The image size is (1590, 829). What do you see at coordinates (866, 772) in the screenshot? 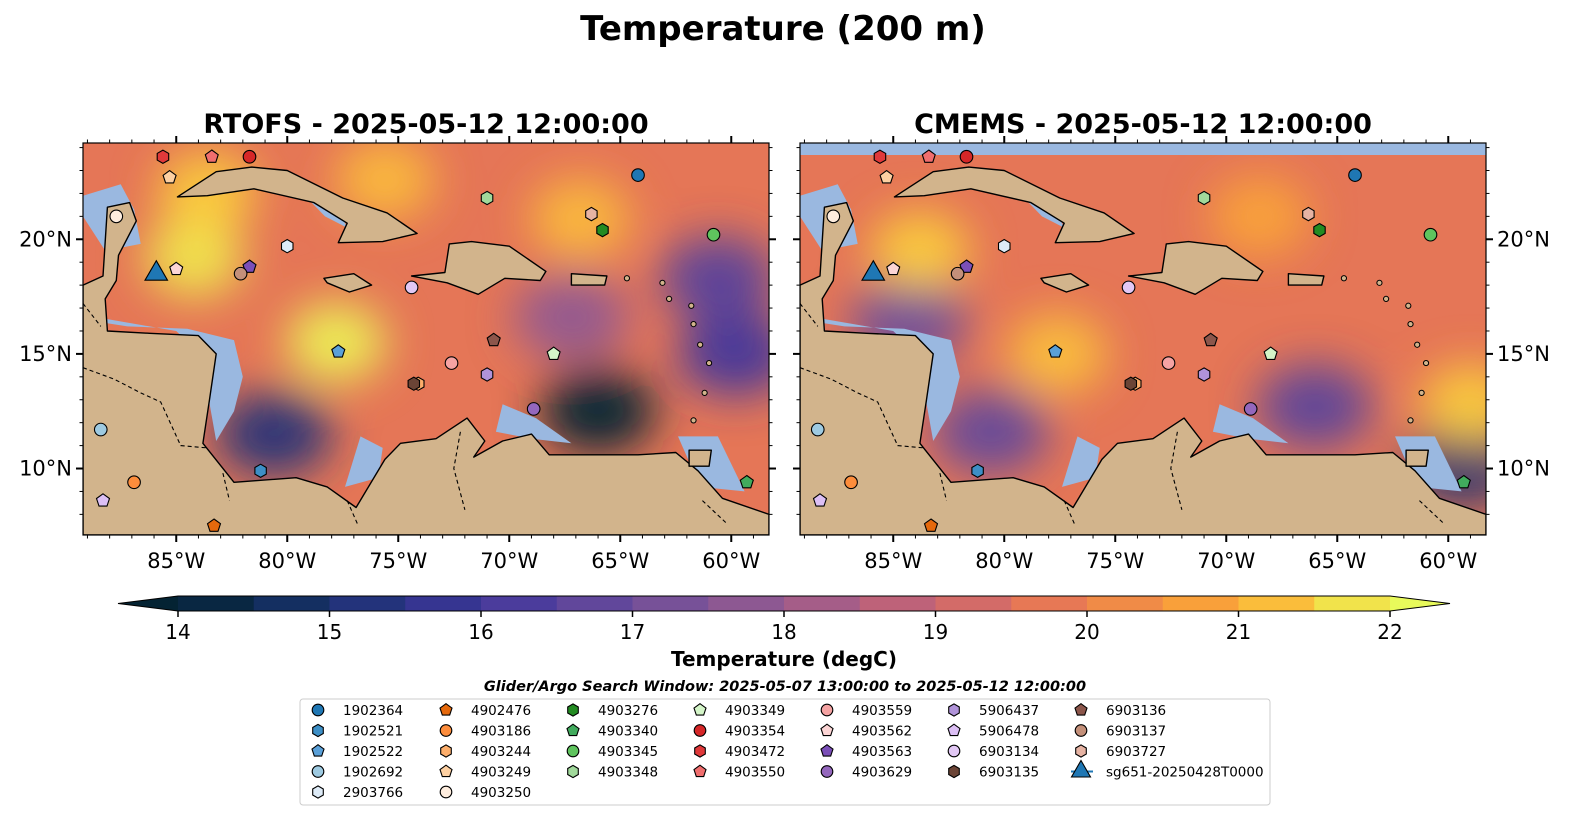
I see `legend-item-4903629: 4903629` at bounding box center [866, 772].